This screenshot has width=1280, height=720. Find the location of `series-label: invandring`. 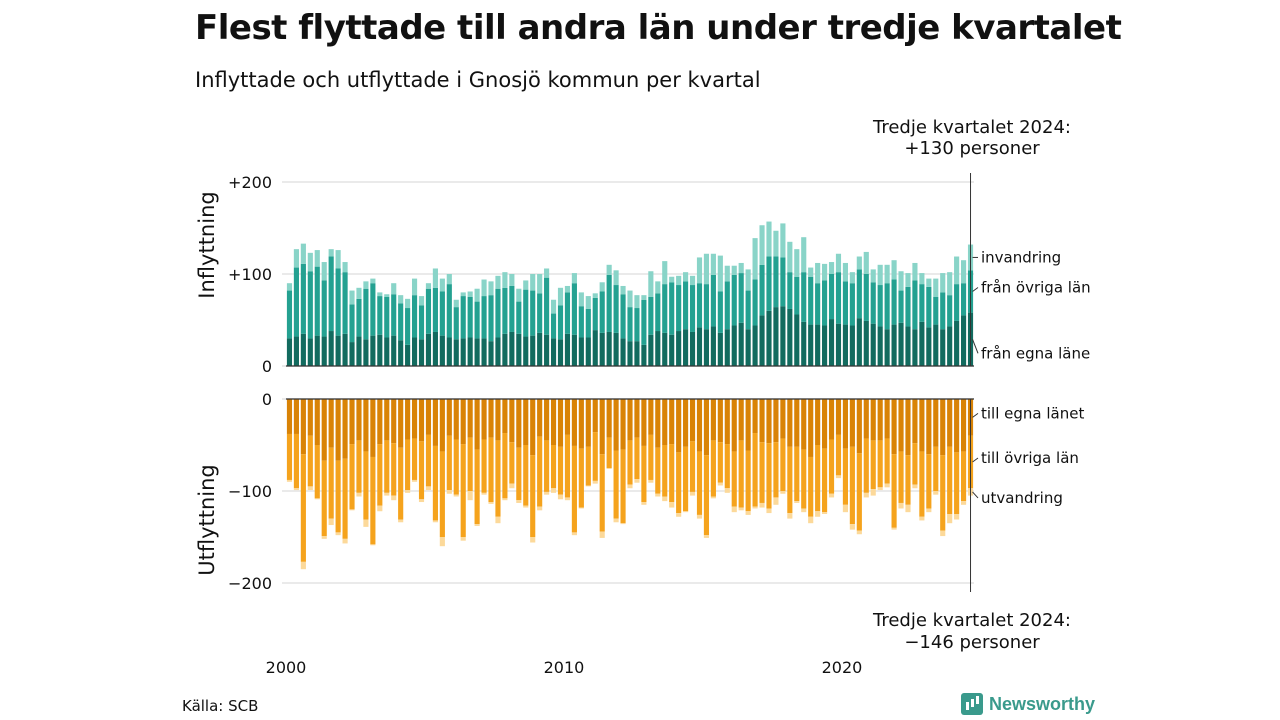

series-label: invandring is located at coordinates (1021, 257).